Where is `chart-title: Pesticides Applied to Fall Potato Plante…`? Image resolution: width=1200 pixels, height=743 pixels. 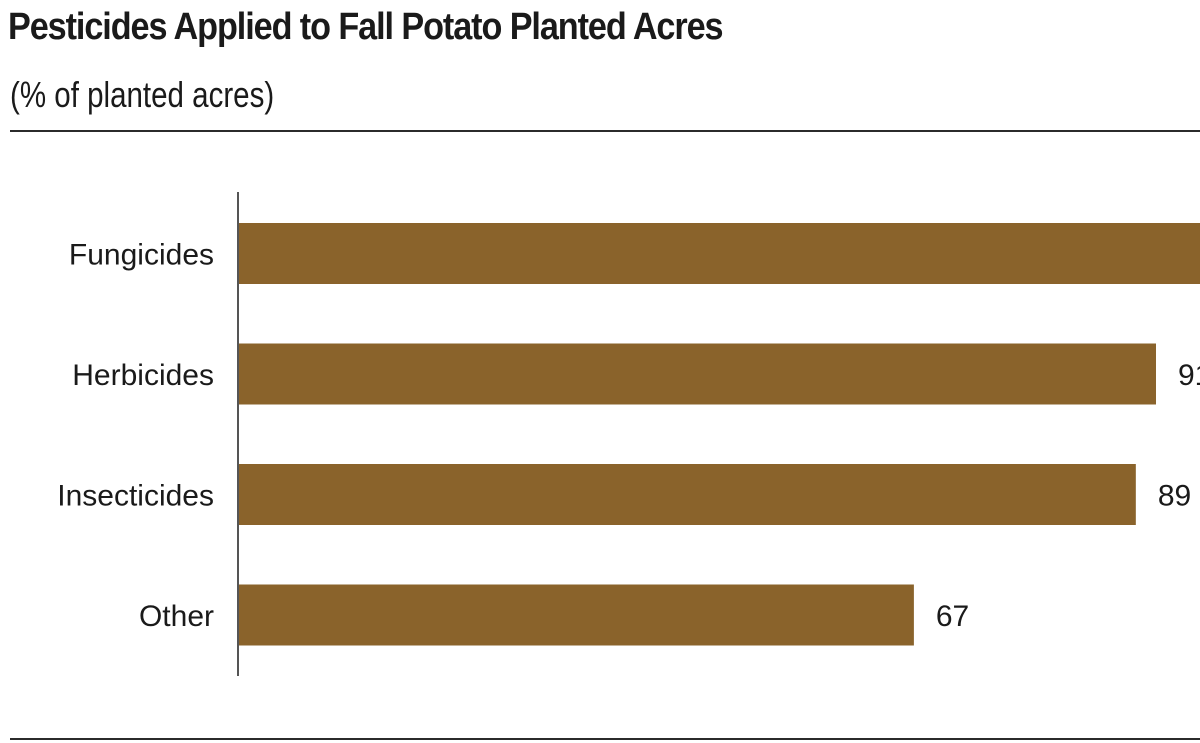
chart-title: Pesticides Applied to Fall Potato Plante… is located at coordinates (366, 27).